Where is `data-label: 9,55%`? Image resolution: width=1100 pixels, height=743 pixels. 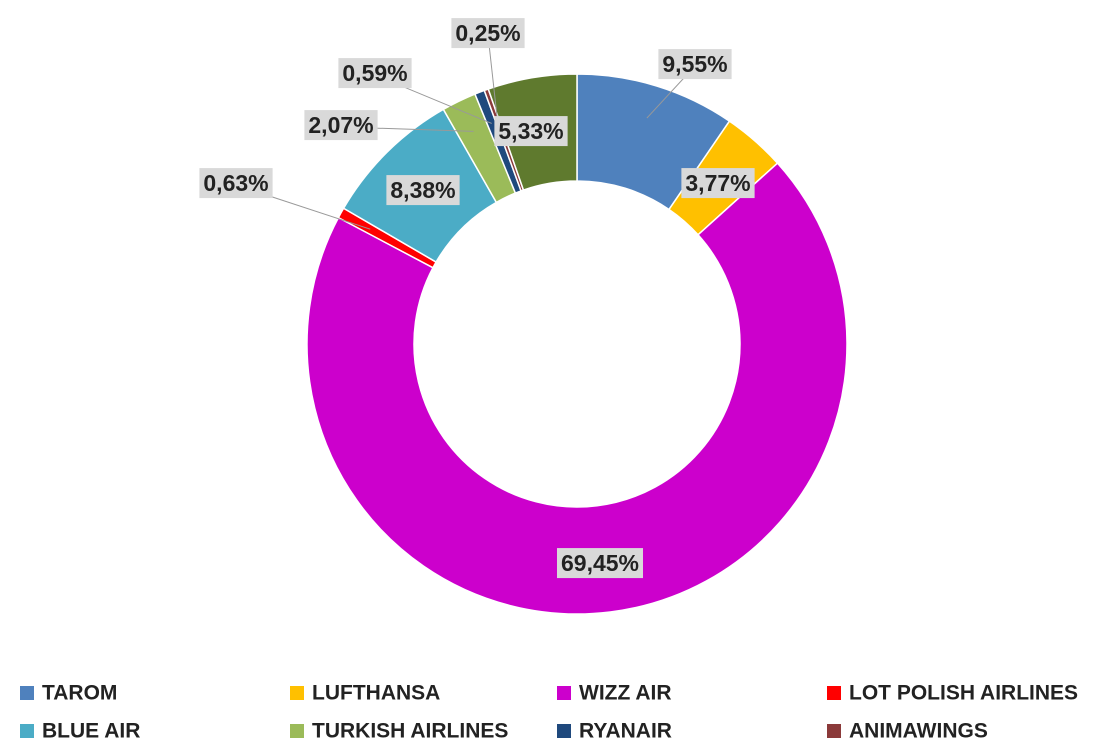 data-label: 9,55% is located at coordinates (694, 64).